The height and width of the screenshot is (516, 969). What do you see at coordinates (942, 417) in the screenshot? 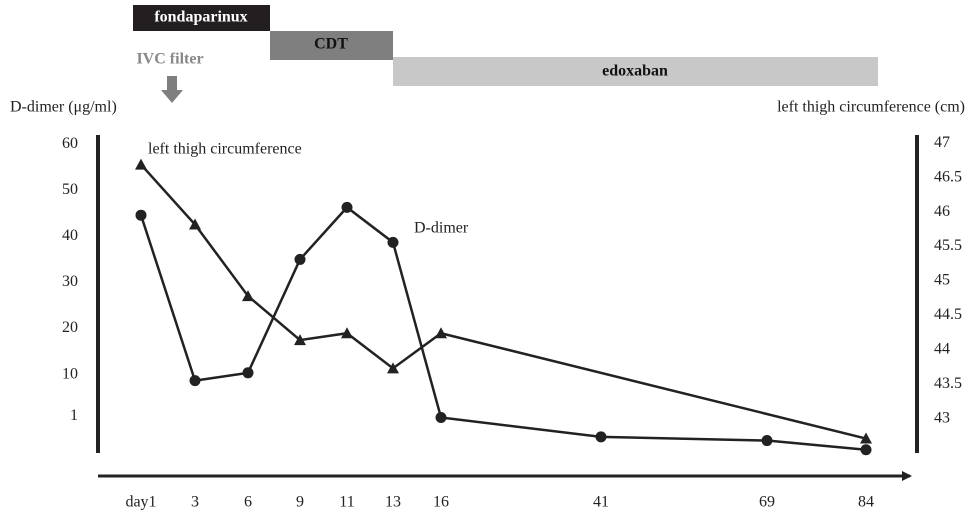
I see `y2-tick-label: 43` at bounding box center [942, 417].